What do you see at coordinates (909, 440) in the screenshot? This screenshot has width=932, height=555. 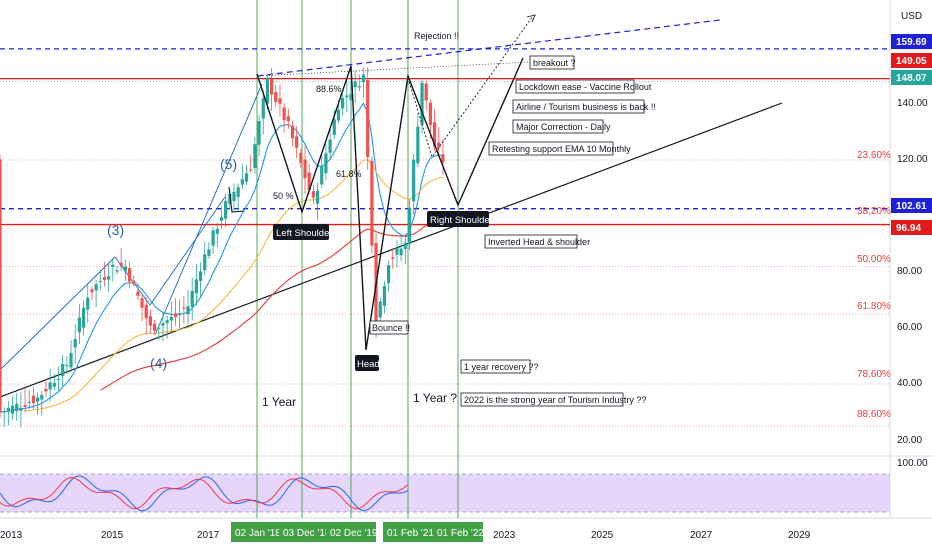 I see `y-tick-label: 20.00` at bounding box center [909, 440].